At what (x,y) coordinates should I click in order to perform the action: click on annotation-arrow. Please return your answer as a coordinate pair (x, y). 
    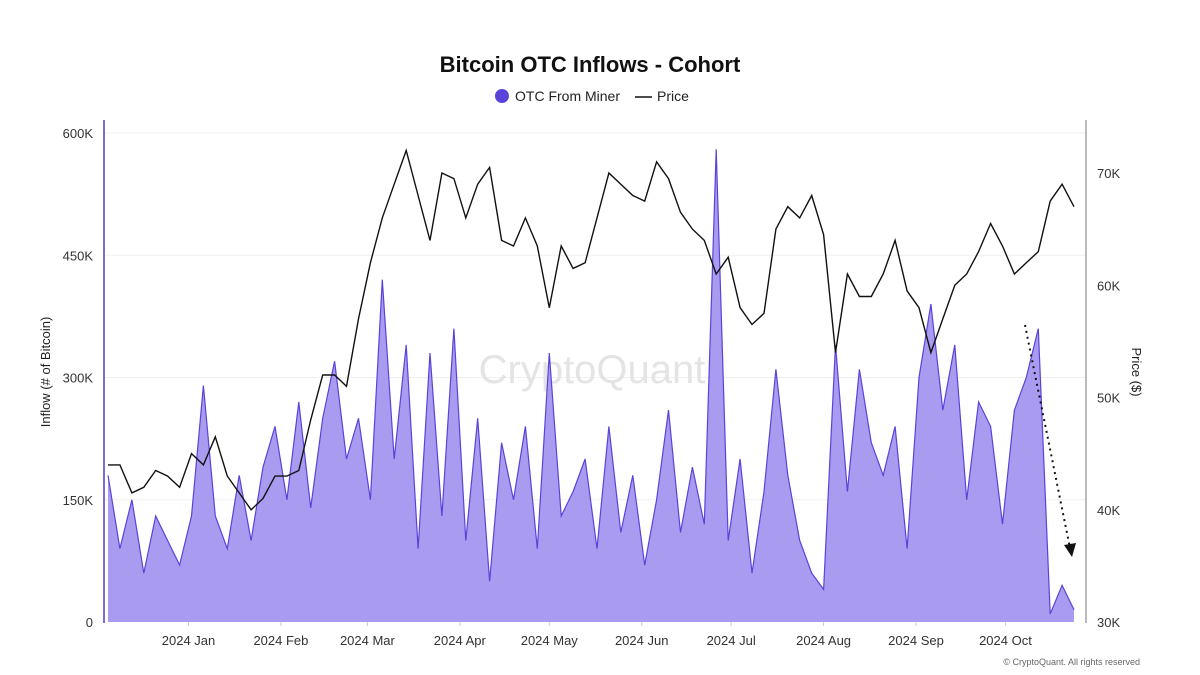
    Looking at the image, I should click on (1050, 440).